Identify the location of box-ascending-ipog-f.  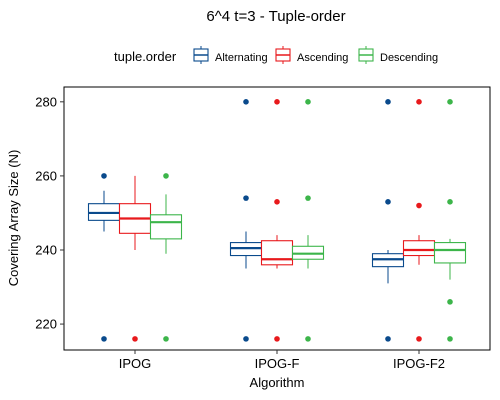
(277, 220).